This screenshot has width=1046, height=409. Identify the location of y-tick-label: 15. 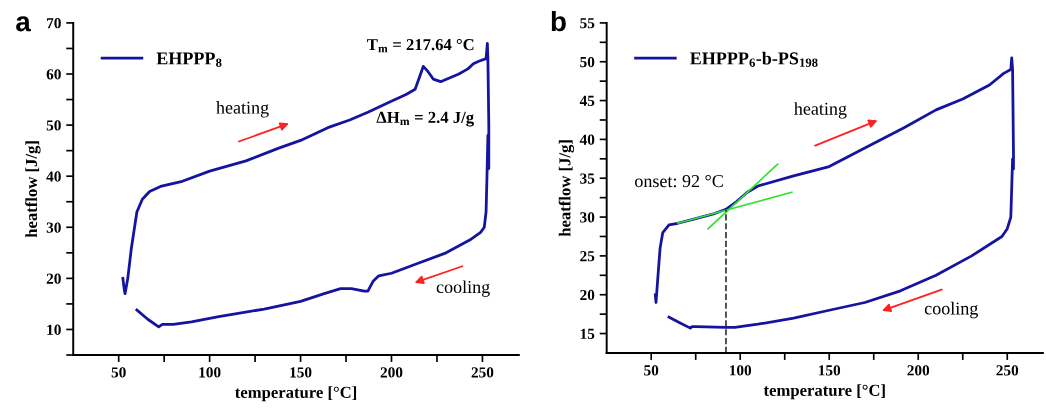
(587, 333).